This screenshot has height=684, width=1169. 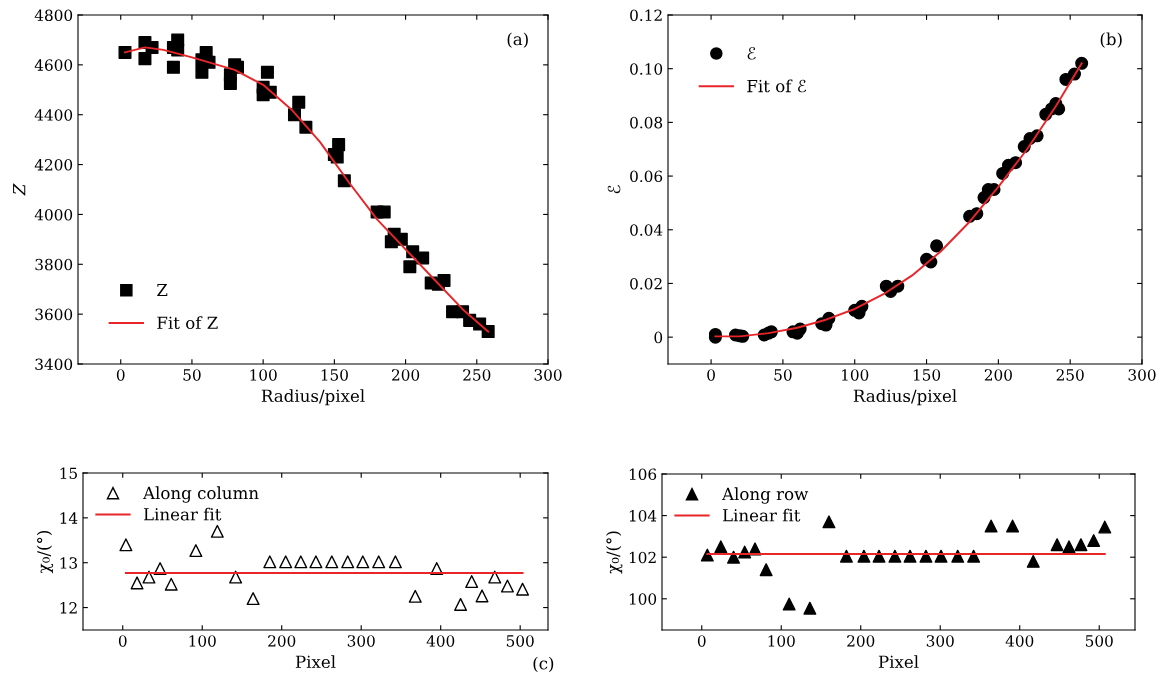 What do you see at coordinates (646, 230) in the screenshot?
I see `y-tick-label: 0.04` at bounding box center [646, 230].